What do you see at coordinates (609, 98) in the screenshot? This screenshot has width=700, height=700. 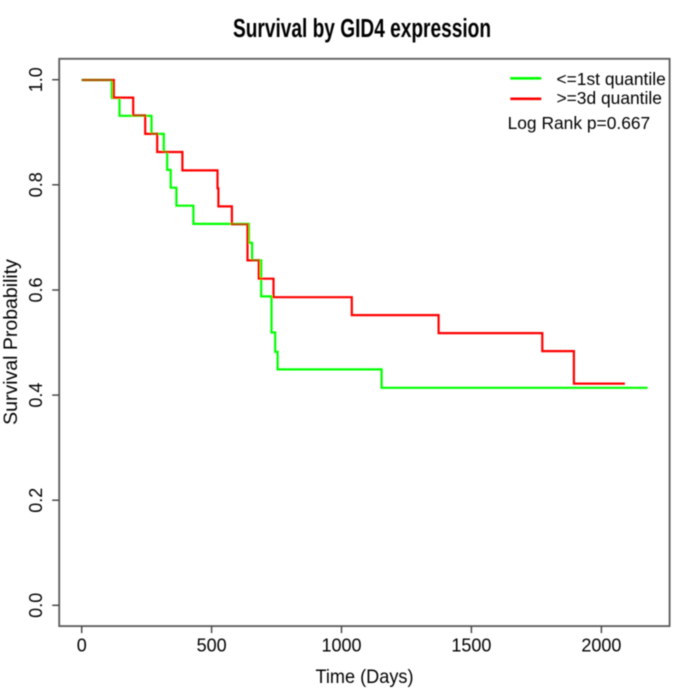 I see `svg-text: >=3d quantile` at bounding box center [609, 98].